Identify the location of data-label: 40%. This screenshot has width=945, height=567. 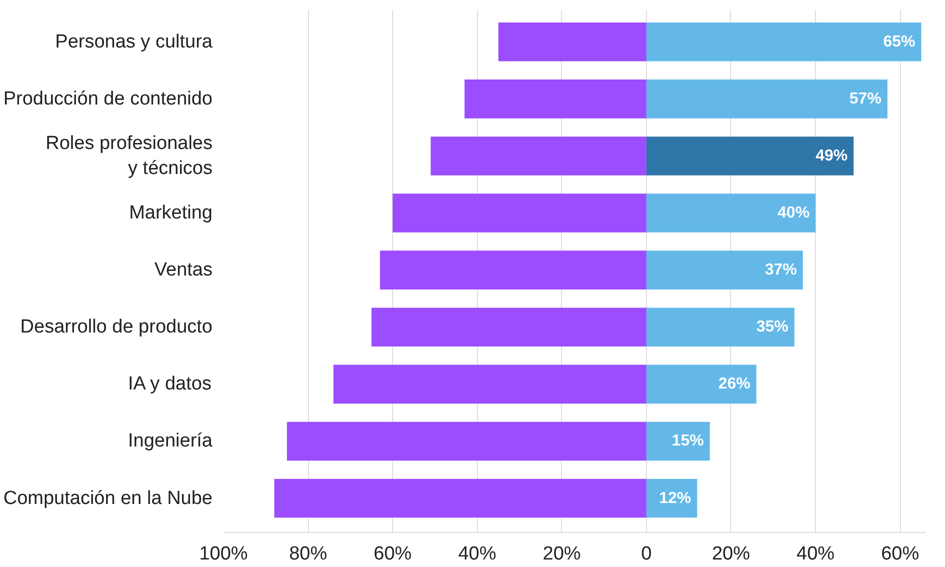
(794, 213).